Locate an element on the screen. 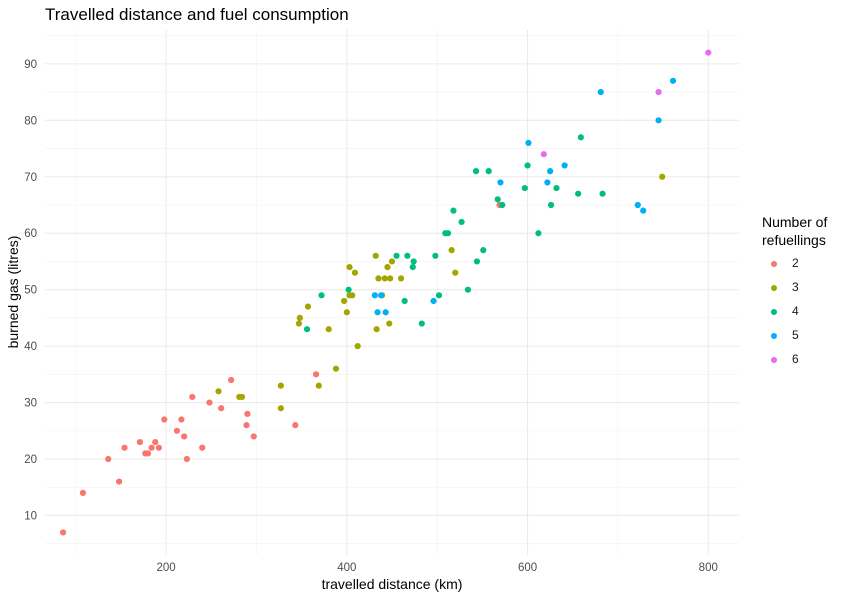  y-tick-label: 10 is located at coordinates (30, 516).